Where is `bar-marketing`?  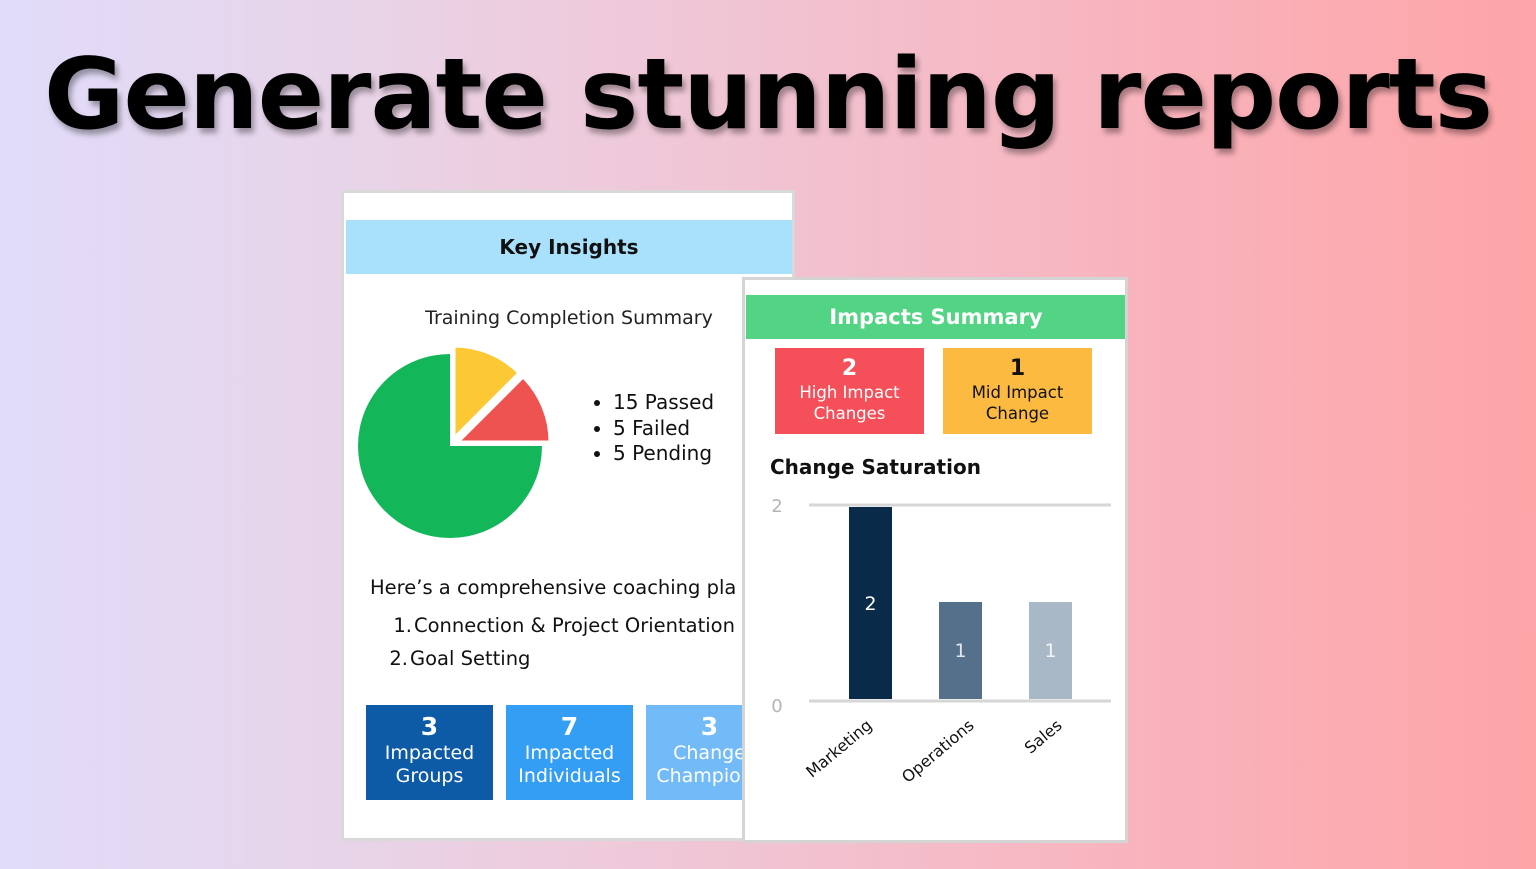 bar-marketing is located at coordinates (870, 603).